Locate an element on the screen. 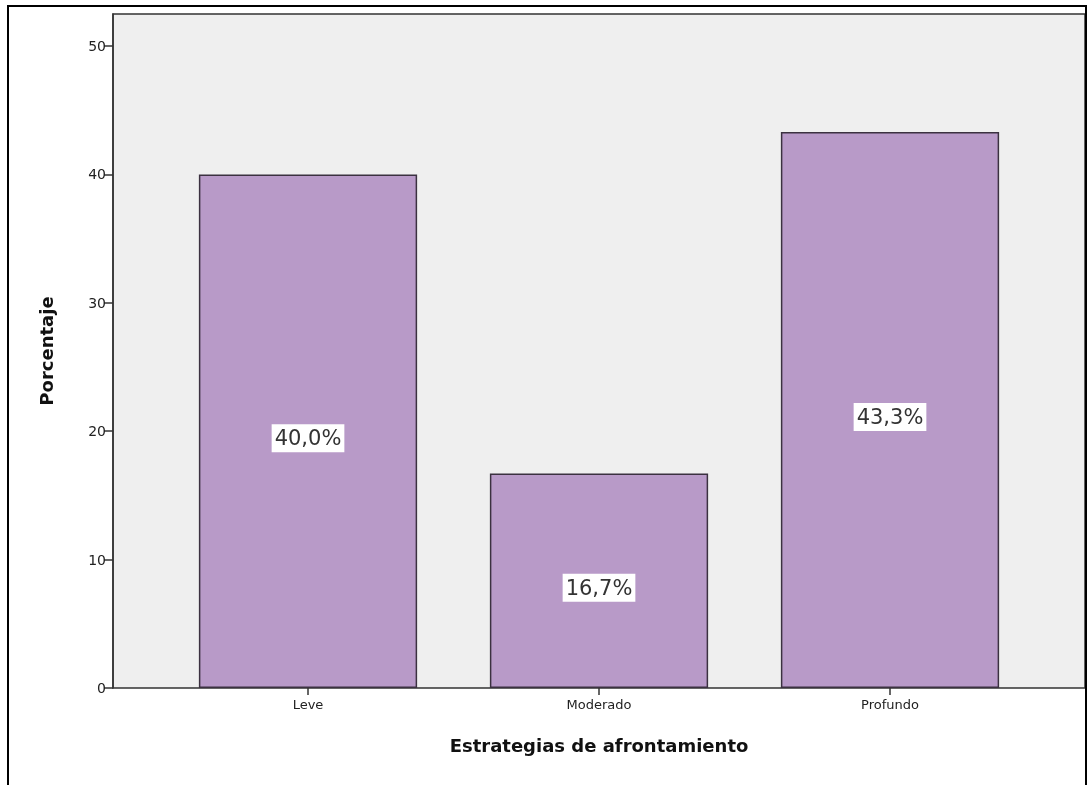 Image resolution: width=1091 pixels, height=785 pixels. y-tick-label: 30 is located at coordinates (97, 302).